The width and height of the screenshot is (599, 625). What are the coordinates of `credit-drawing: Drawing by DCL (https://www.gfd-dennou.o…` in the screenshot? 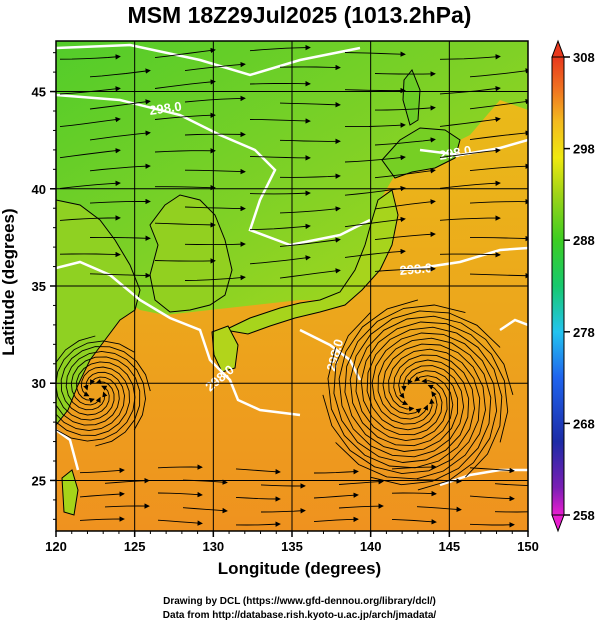 It's located at (299, 601).